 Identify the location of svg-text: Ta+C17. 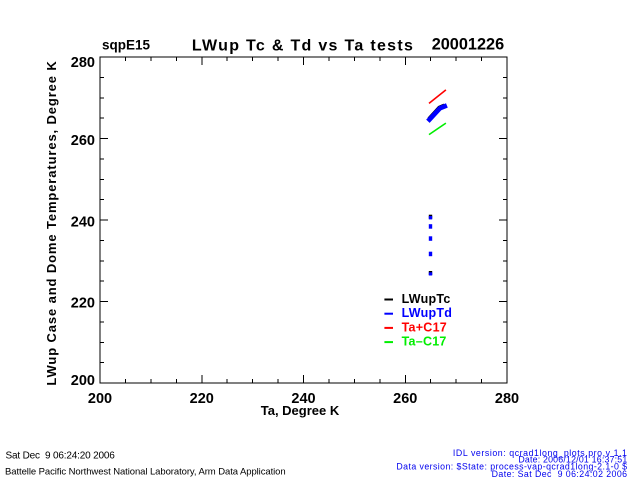
(424, 327).